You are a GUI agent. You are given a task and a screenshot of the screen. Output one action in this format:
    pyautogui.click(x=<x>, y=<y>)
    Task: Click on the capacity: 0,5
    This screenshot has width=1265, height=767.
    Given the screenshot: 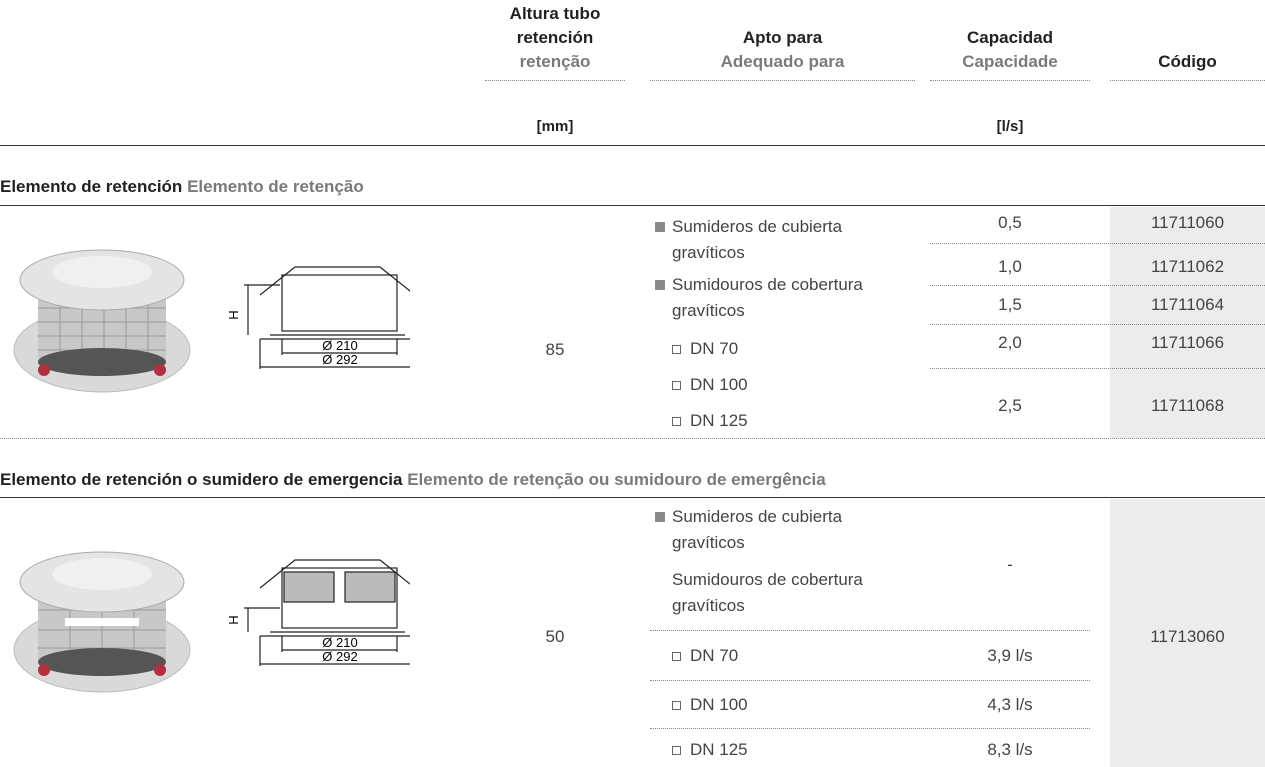 What is the action you would take?
    pyautogui.click(x=1010, y=222)
    